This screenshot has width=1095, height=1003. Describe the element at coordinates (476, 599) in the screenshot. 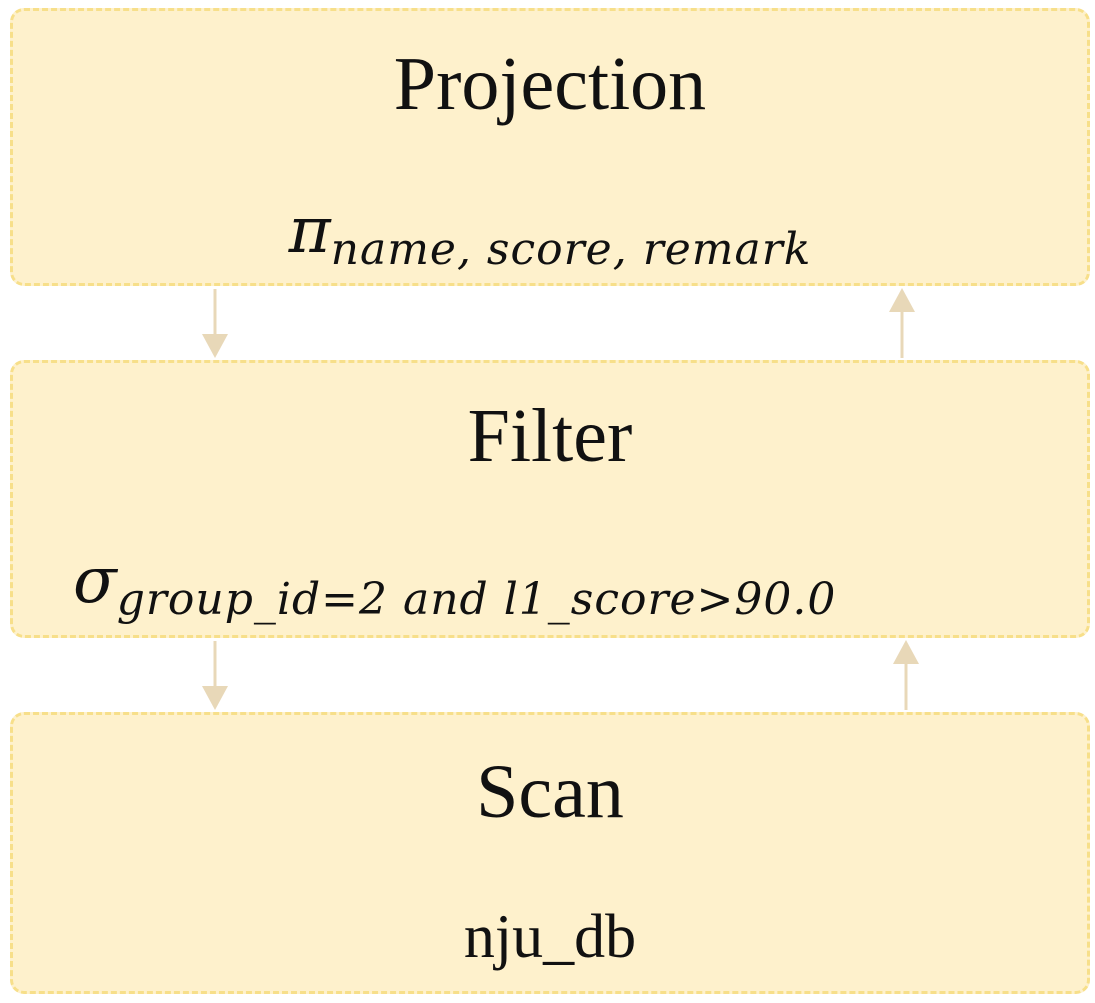

I see `filter-condition: group_id=2 and l1_score>90.0` at that location.